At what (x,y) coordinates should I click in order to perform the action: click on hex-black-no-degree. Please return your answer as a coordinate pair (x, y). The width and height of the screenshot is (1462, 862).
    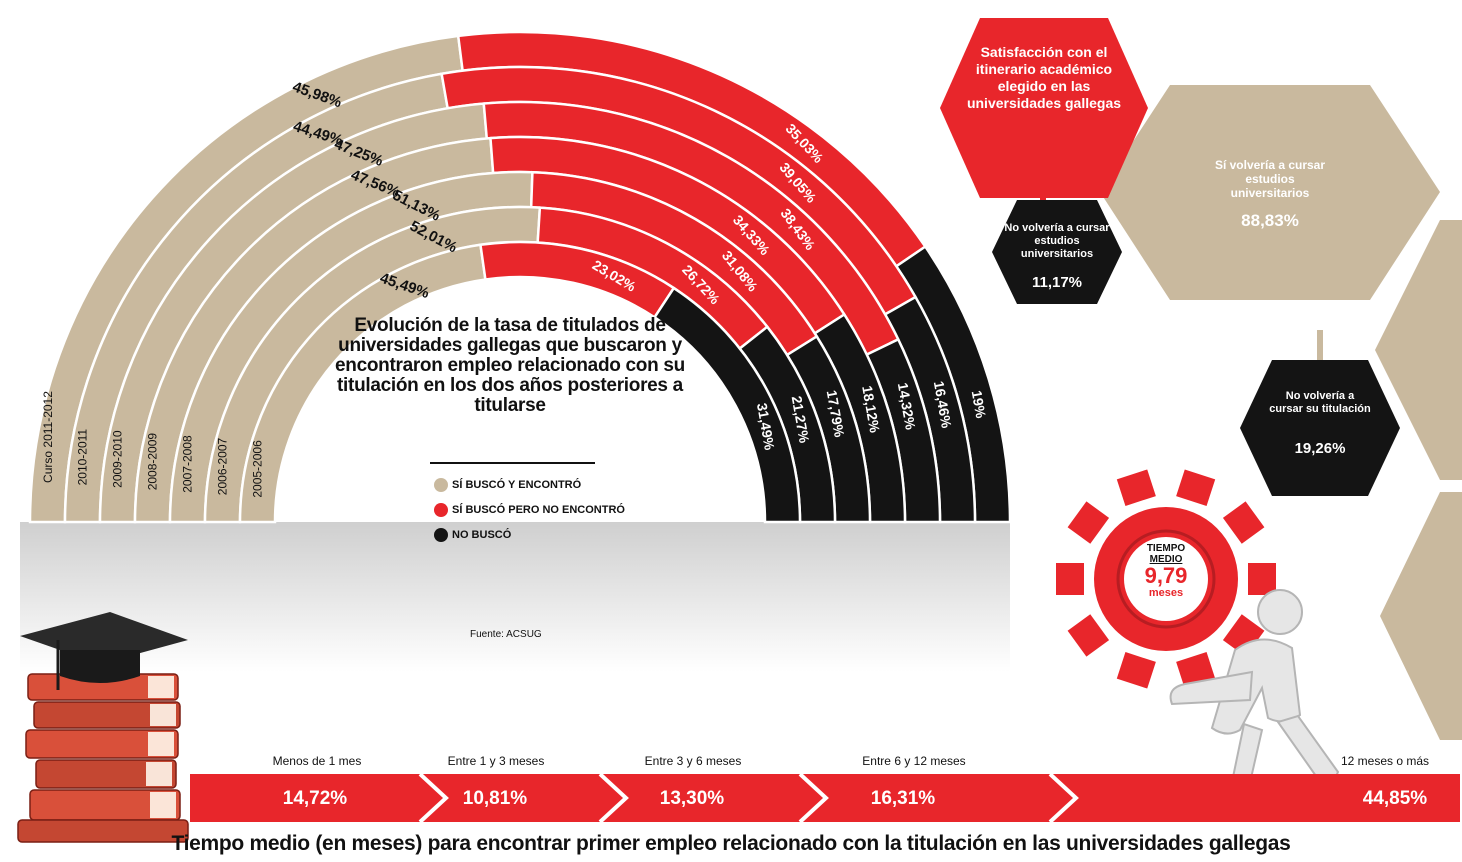
    Looking at the image, I should click on (1320, 428).